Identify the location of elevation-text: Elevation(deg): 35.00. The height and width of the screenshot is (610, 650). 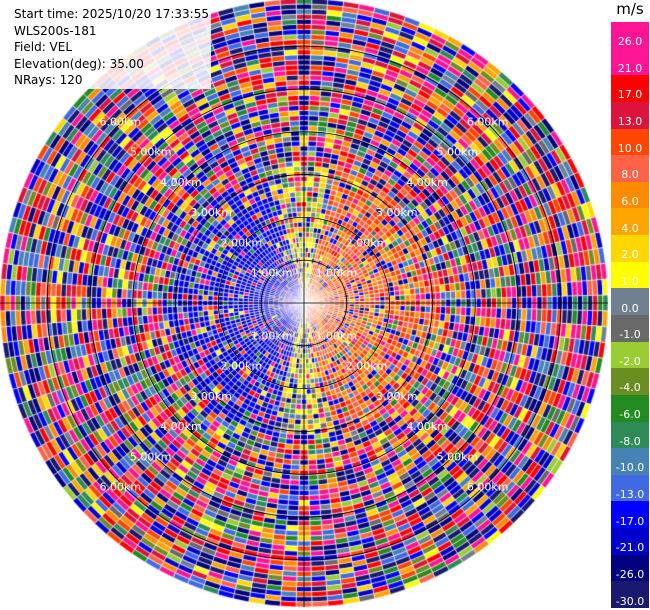
(79, 63).